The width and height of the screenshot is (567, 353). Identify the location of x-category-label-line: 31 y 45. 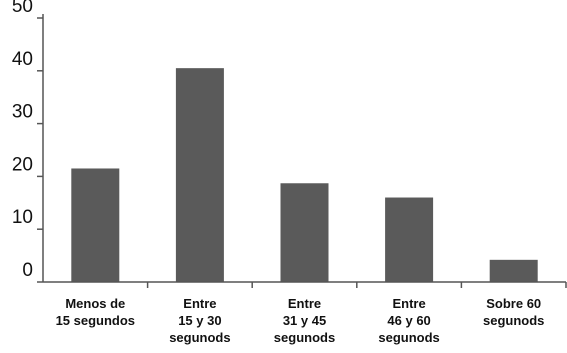
(304, 320).